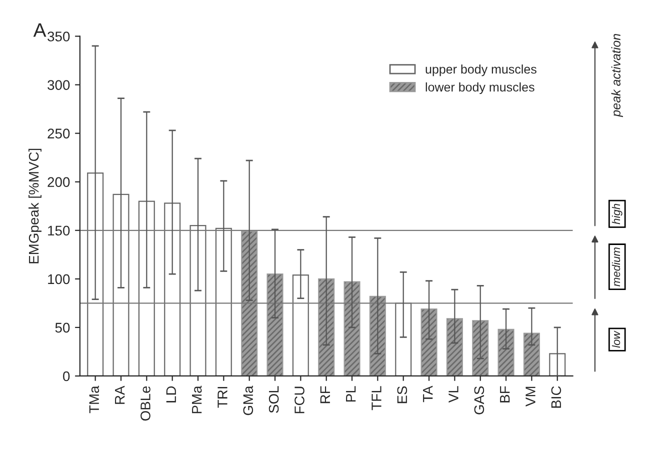  I want to click on text: medium, so click(616, 267).